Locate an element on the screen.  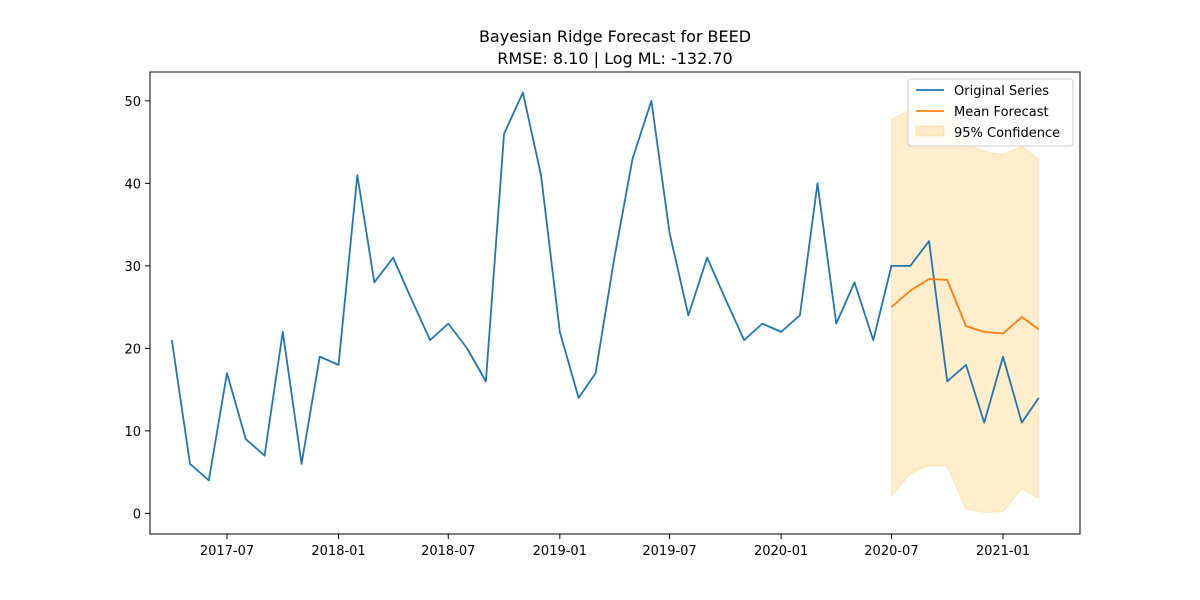
confidence-band is located at coordinates (965, 309).